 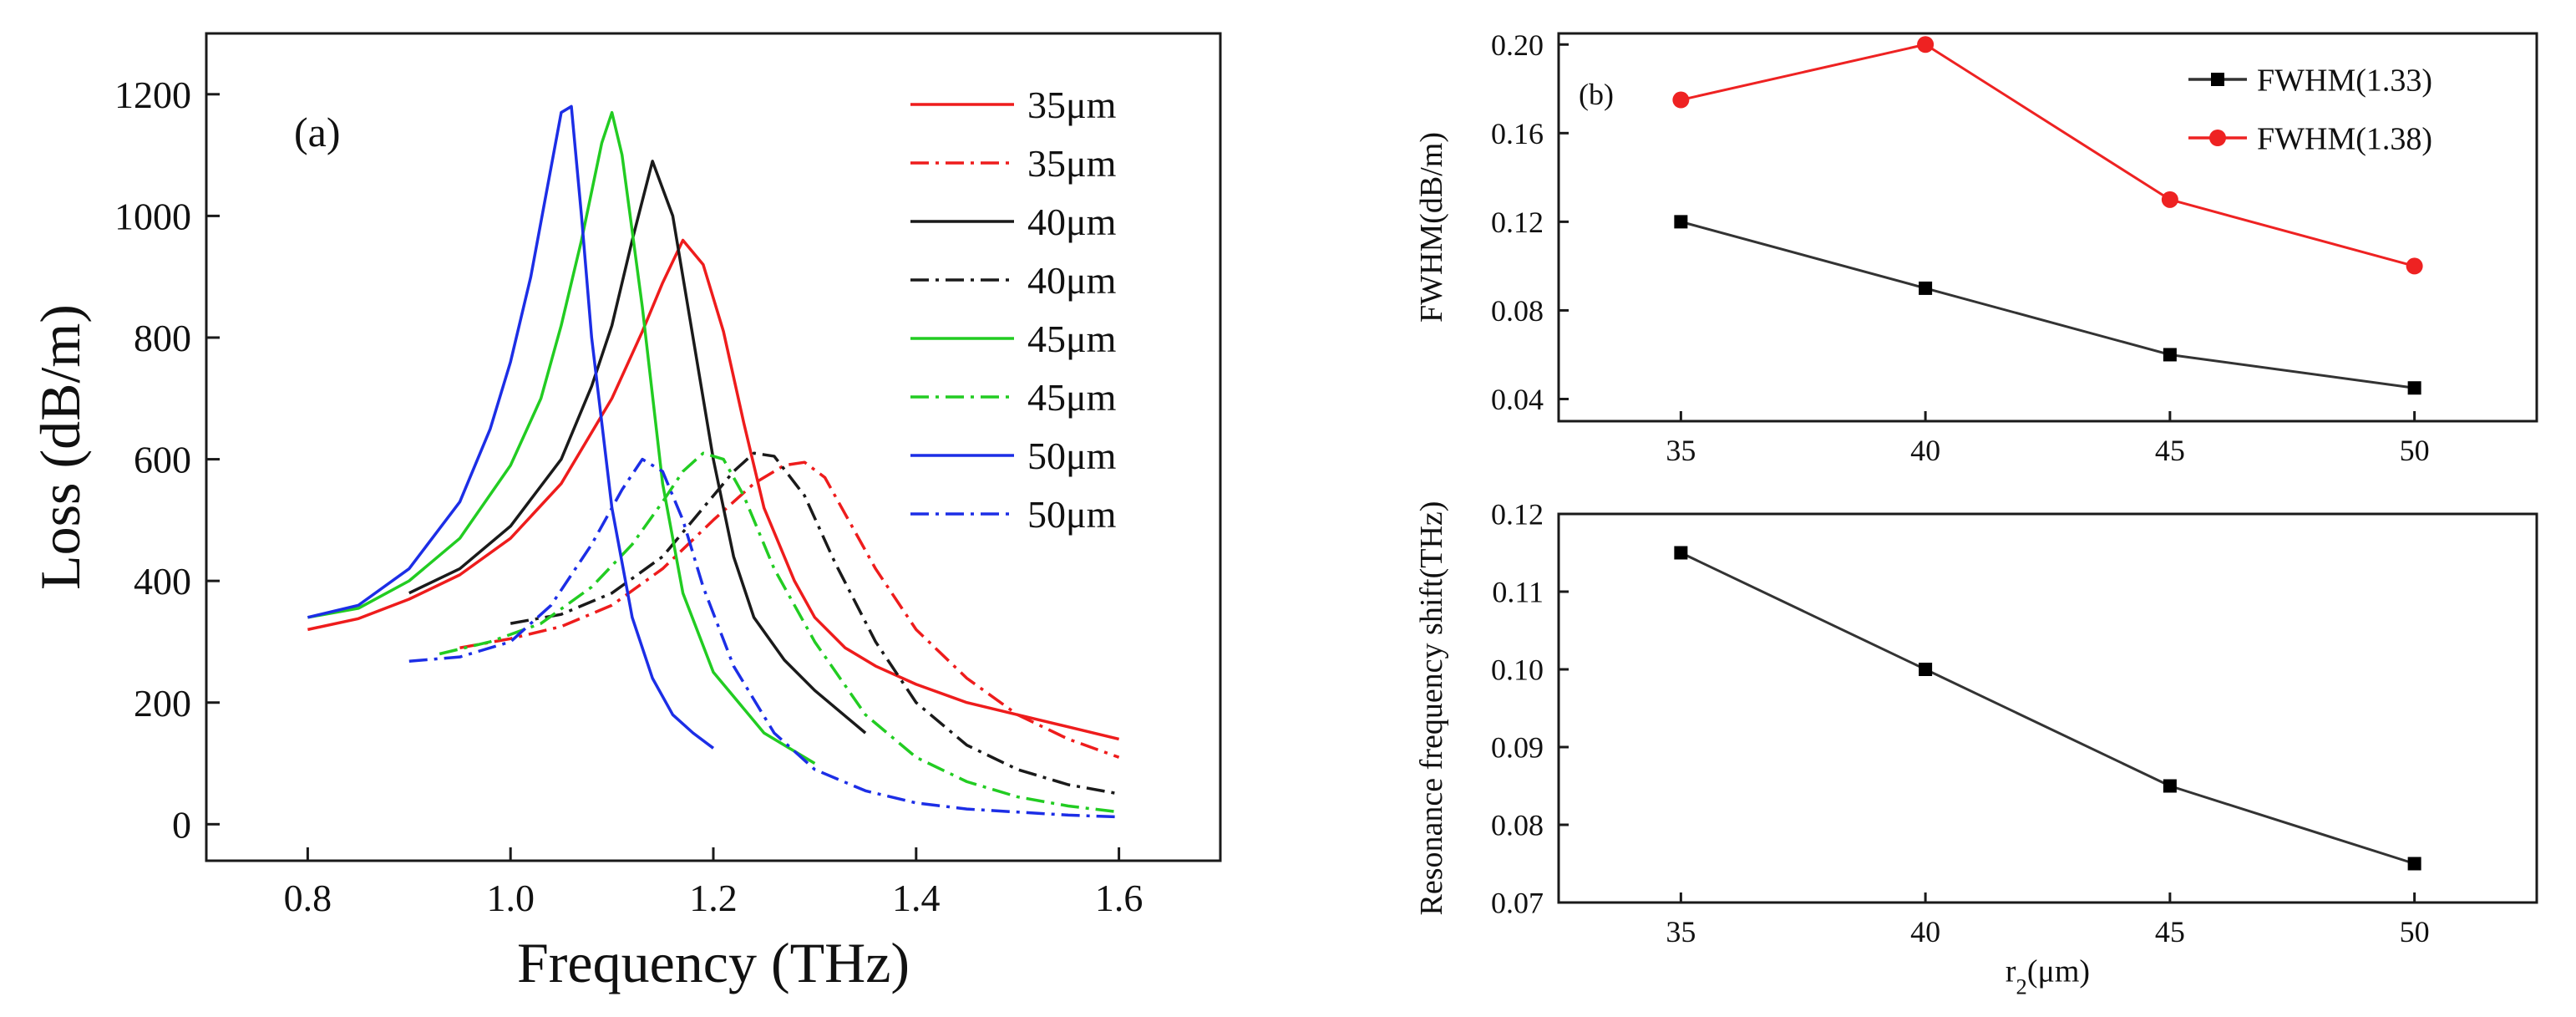 What do you see at coordinates (713, 898) in the screenshot?
I see `x-tick-label: 1.2` at bounding box center [713, 898].